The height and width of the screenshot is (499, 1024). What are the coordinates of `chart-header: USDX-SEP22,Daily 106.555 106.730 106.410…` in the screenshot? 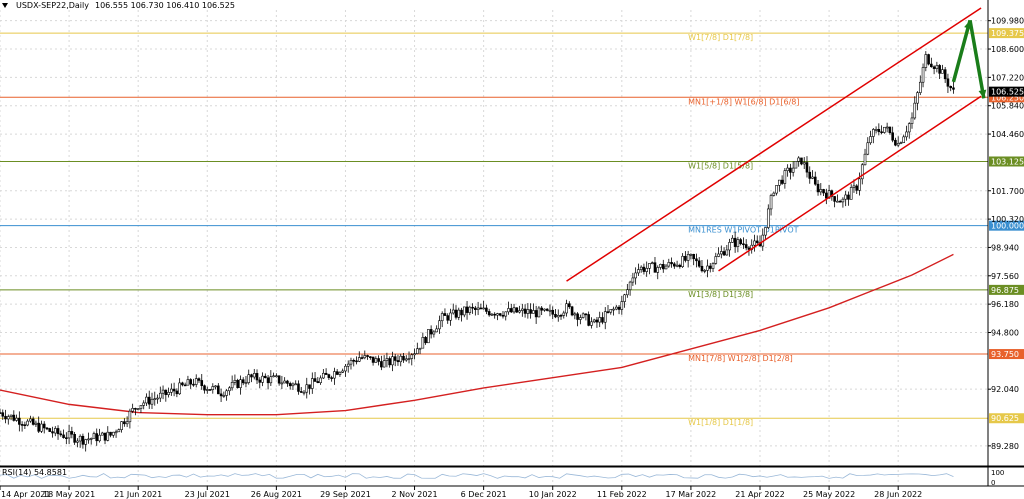 It's located at (118, 5).